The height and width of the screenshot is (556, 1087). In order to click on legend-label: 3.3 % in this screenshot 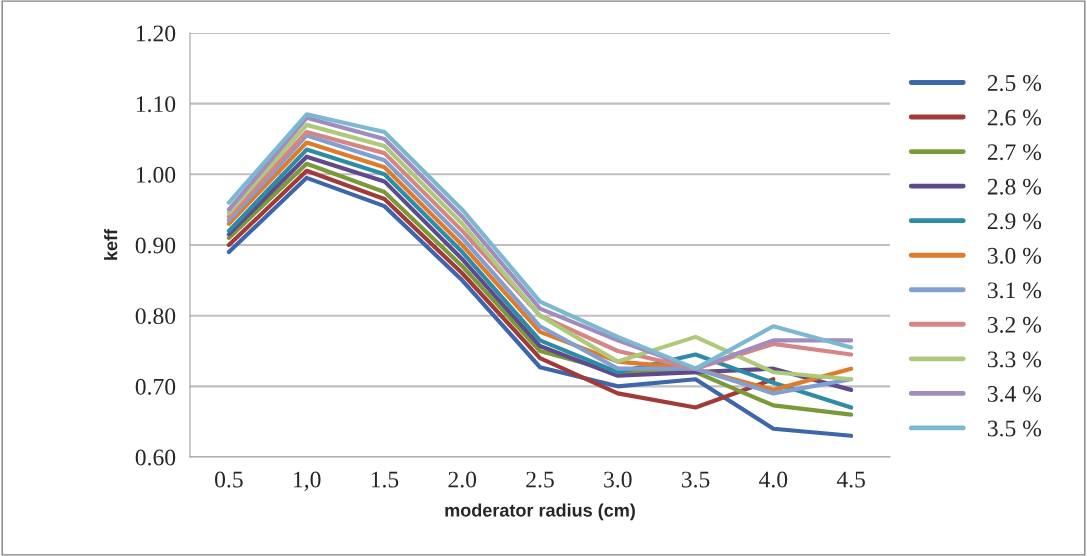, I will do `click(1014, 359)`.